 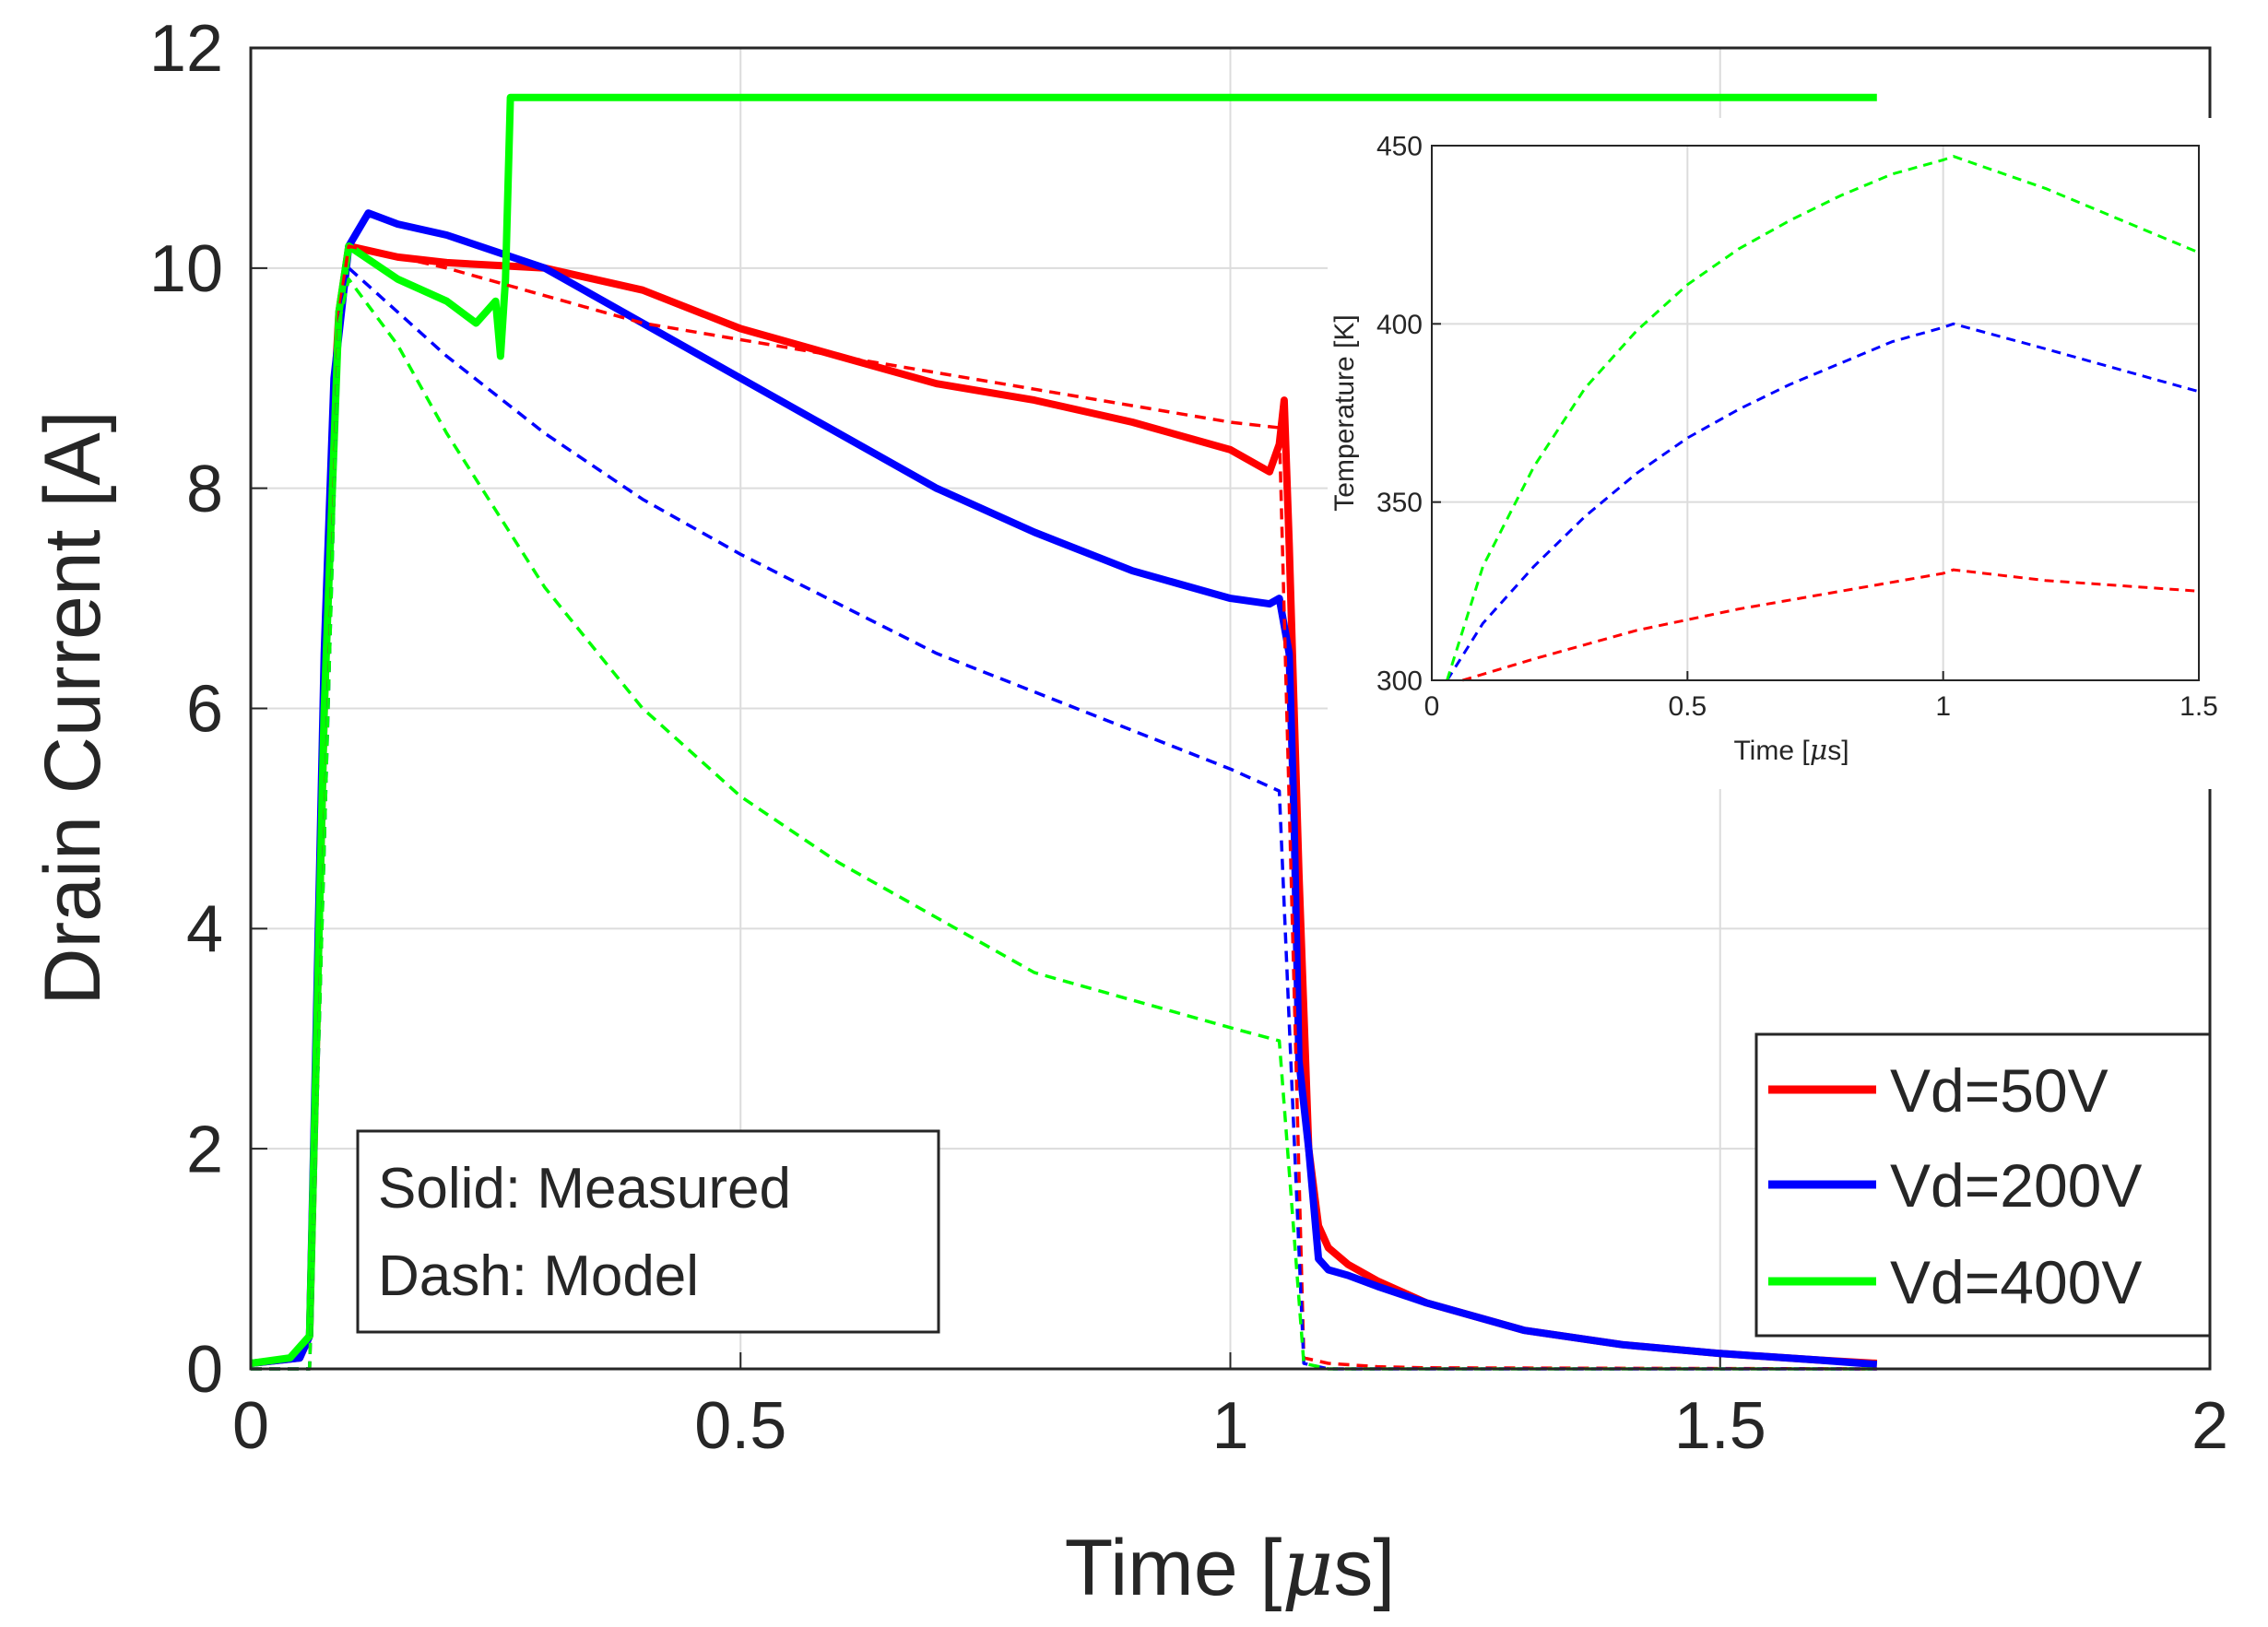 What do you see at coordinates (2198, 706) in the screenshot?
I see `inset-x-tick-label: 1.5` at bounding box center [2198, 706].